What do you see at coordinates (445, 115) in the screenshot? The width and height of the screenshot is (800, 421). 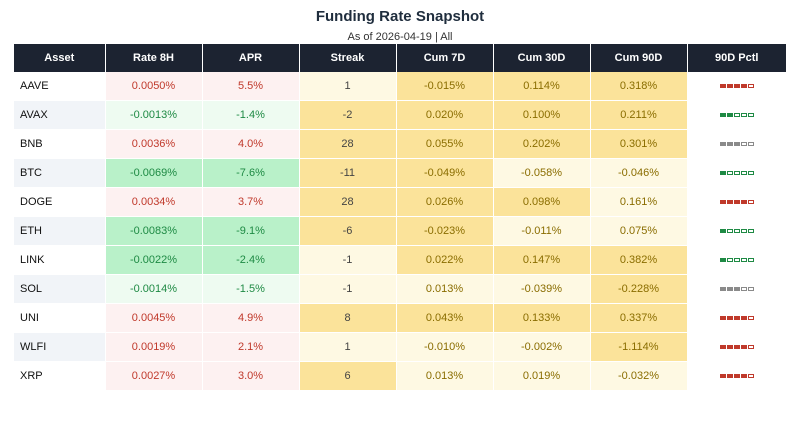 I see `cell-cum-7d: 0.020%` at bounding box center [445, 115].